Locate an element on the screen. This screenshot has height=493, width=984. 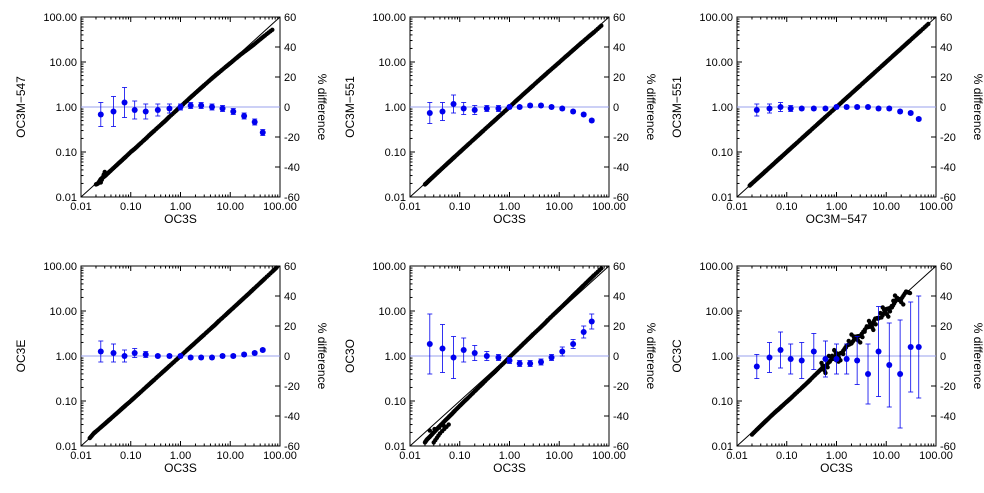
y-tick-label: 0.01 is located at coordinates (395, 447).